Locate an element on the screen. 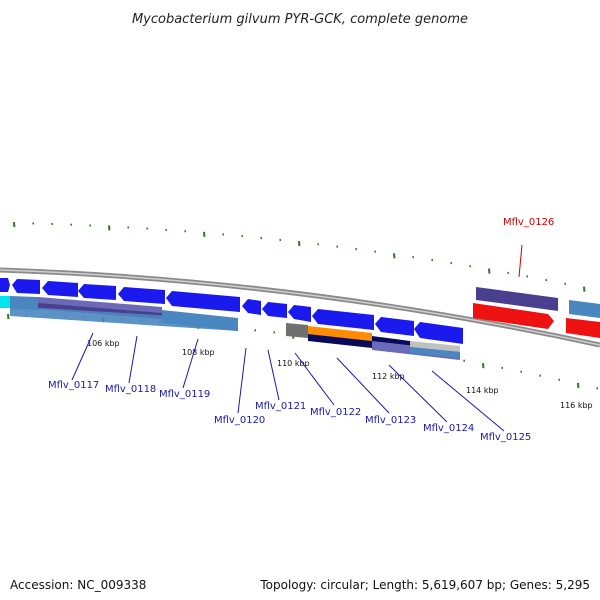  feature-bands is located at coordinates (230, 328).